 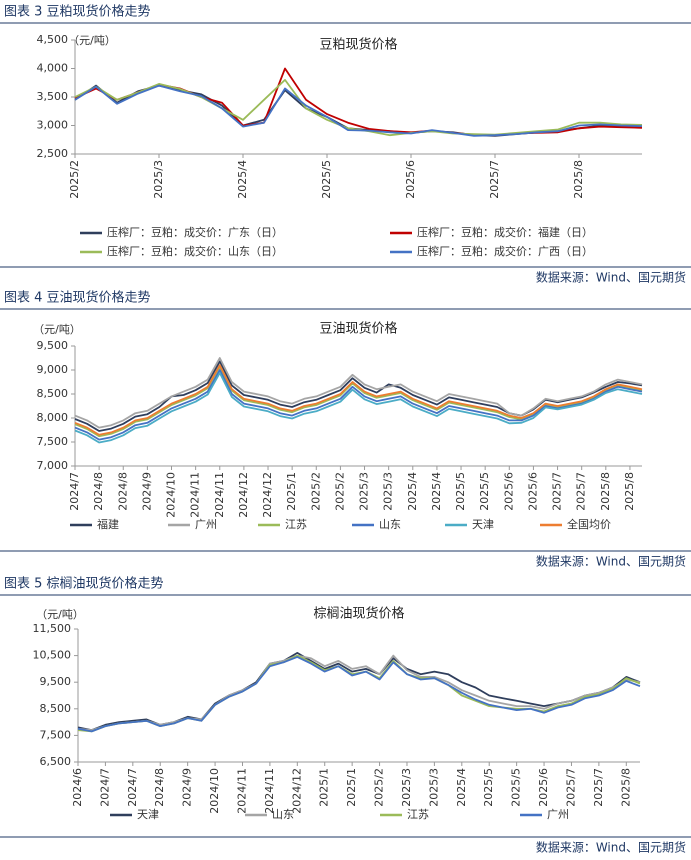 I want to click on y-tick-label: 10,500, so click(x=52, y=655).